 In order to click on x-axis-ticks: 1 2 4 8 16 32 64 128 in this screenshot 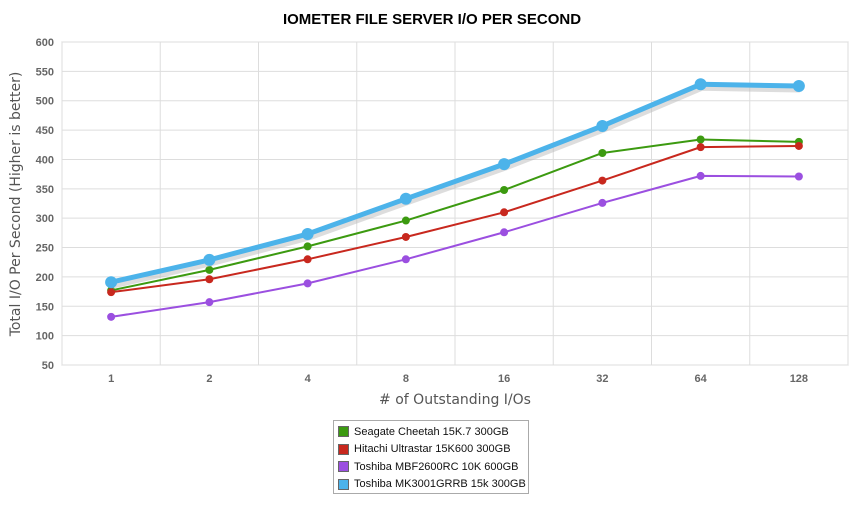, I will do `click(458, 379)`.